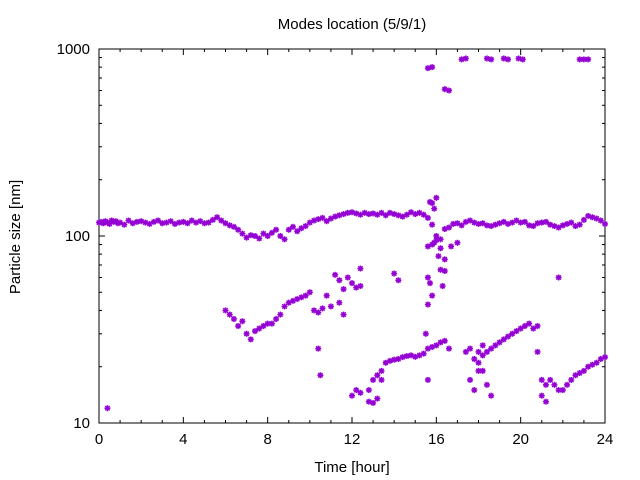 This screenshot has height=480, width=640. Describe the element at coordinates (351, 467) in the screenshot. I see `x-axis-label: Time [hour]` at that location.